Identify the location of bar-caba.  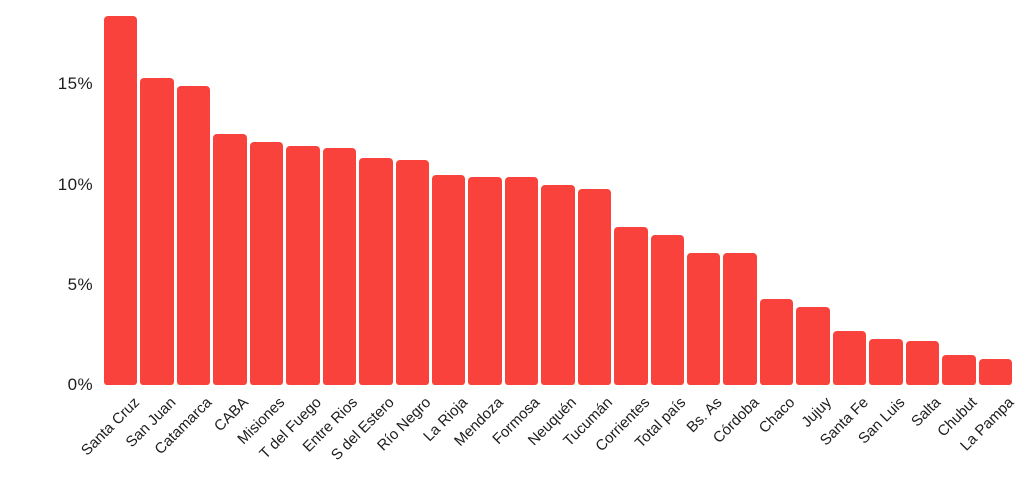
(230, 259).